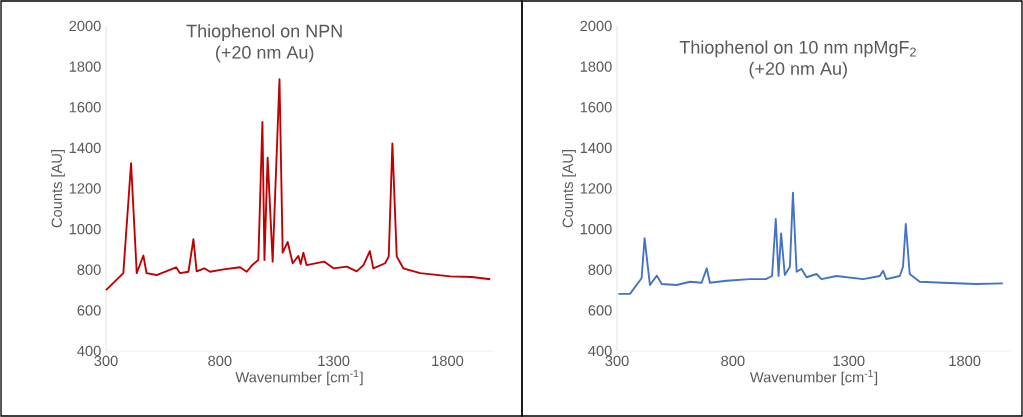 This screenshot has width=1023, height=417. I want to click on text: Thiophenol on 10 nm npMgF$_{2}$, so click(797, 49).